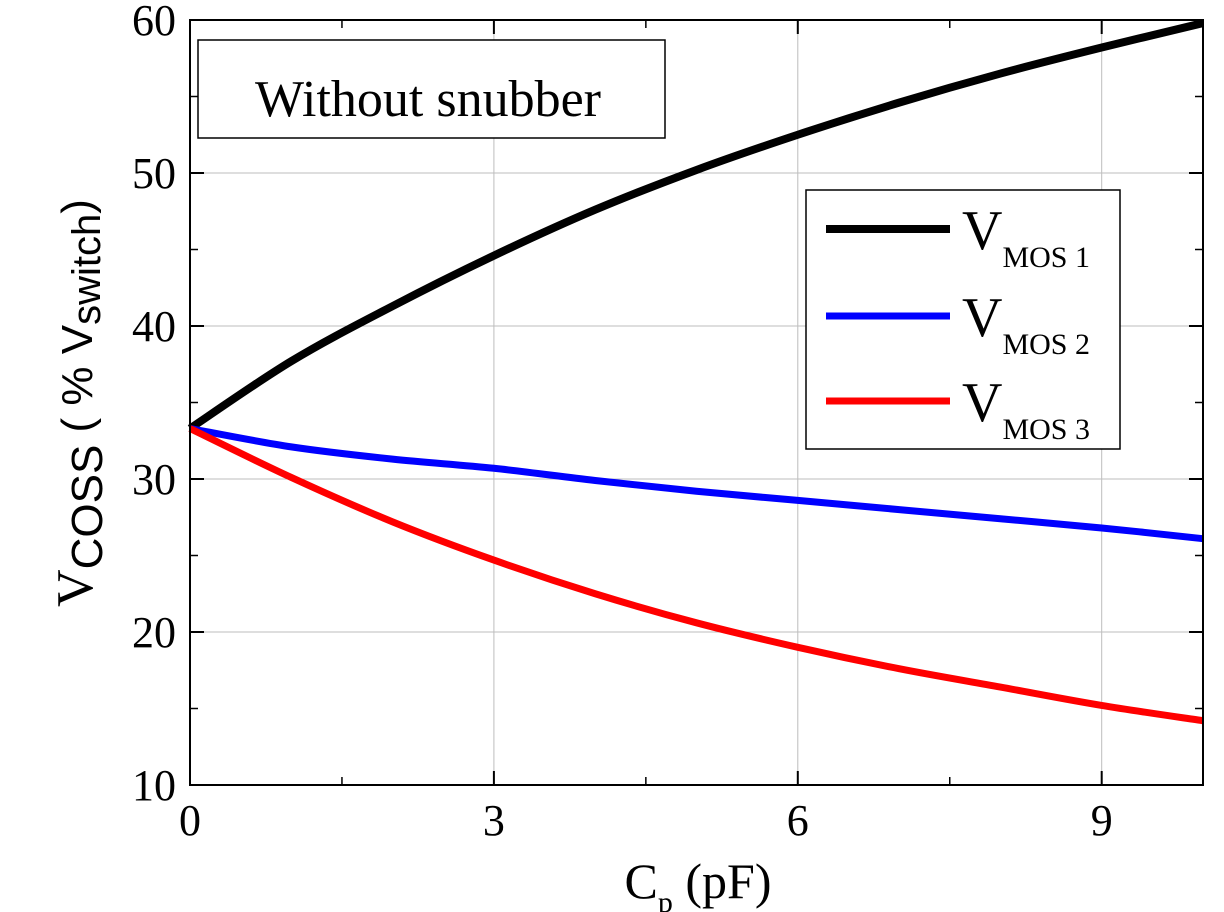 The width and height of the screenshot is (1224, 912). I want to click on x-tick-label: 0, so click(190, 820).